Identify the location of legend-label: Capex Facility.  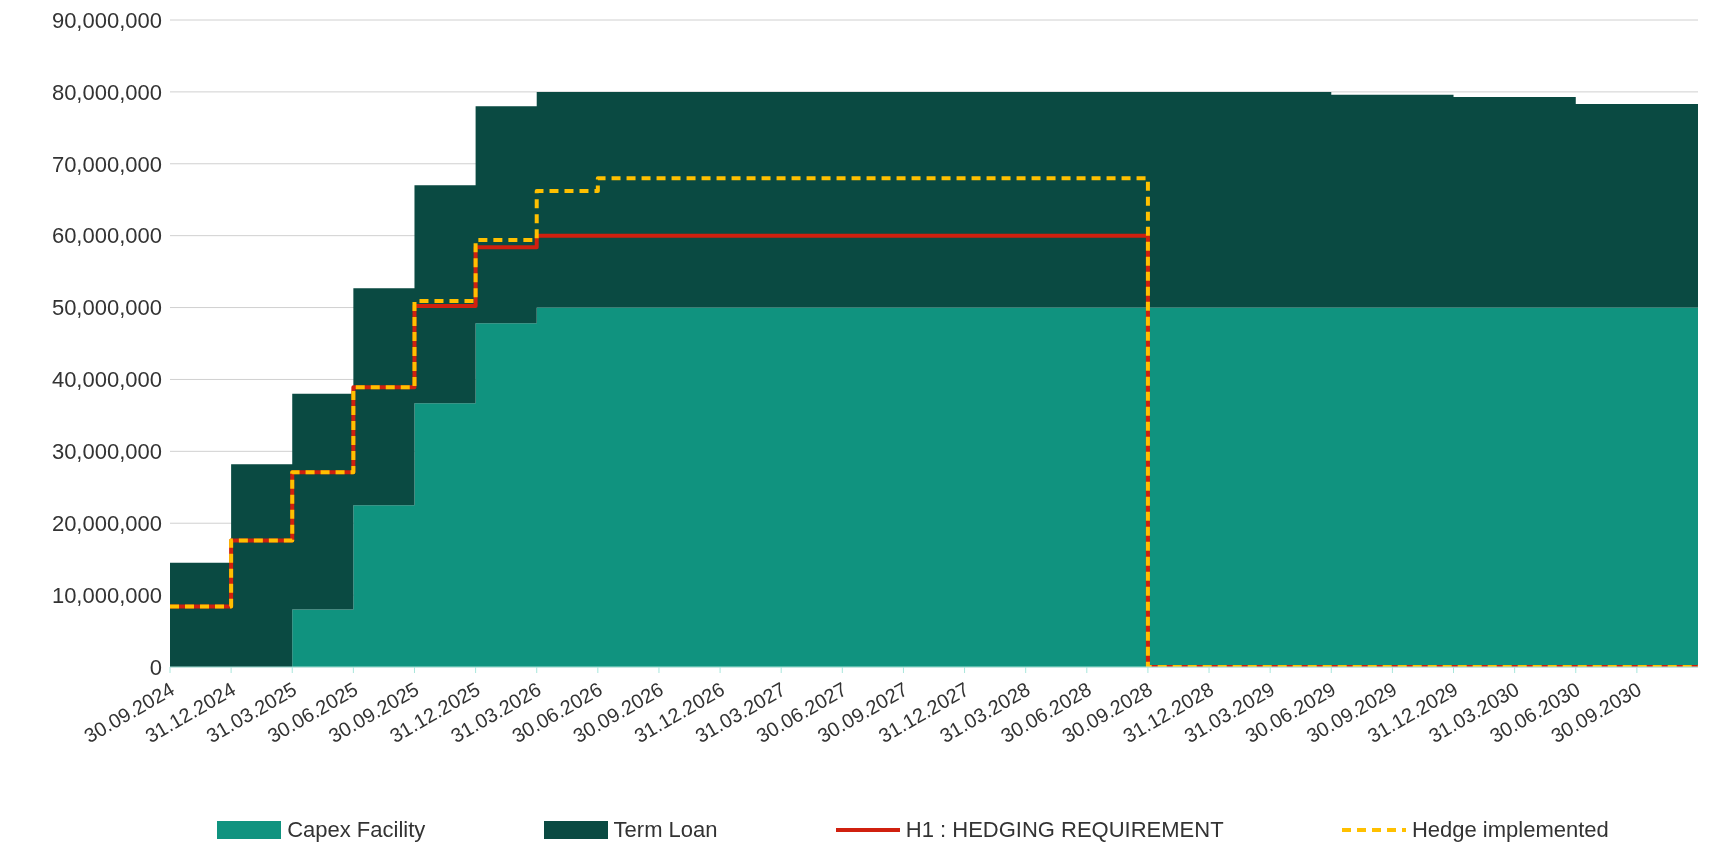
(356, 830).